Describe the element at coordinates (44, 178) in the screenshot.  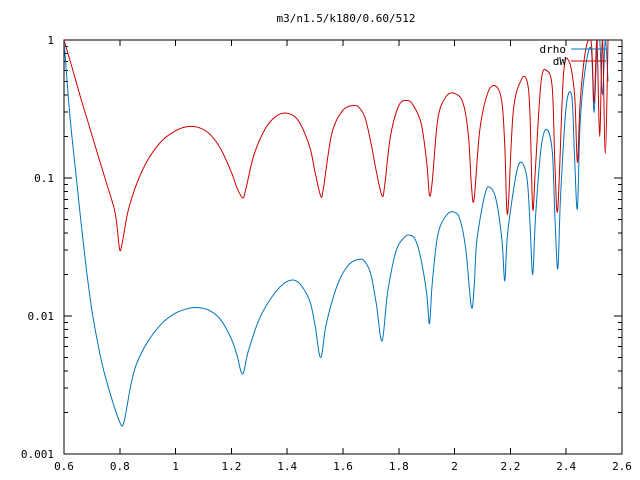
I see `y-tick-label: 0.1` at that location.